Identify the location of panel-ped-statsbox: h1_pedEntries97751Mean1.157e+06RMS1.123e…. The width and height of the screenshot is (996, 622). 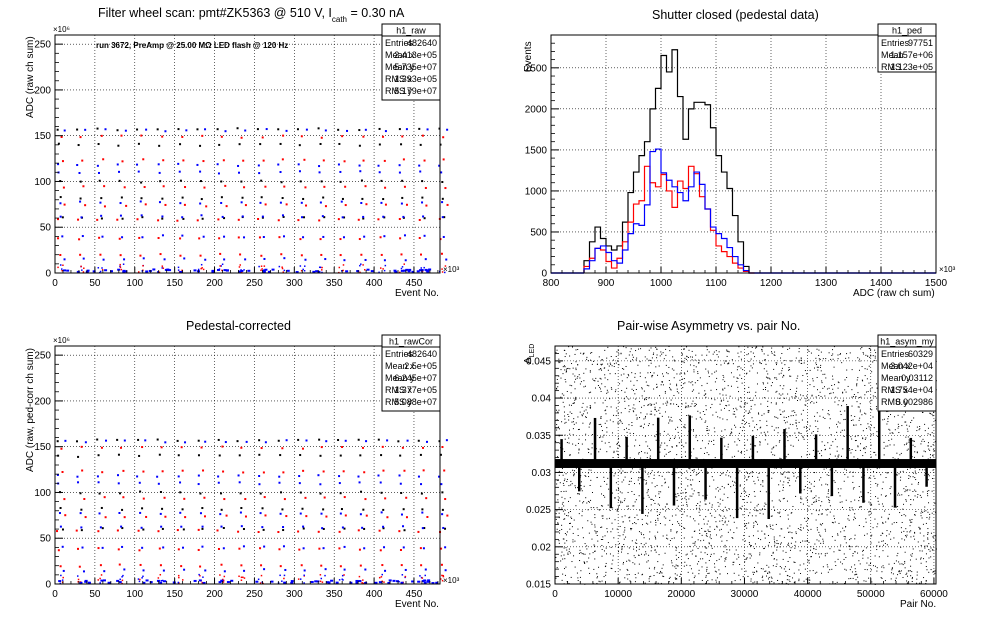
(907, 48).